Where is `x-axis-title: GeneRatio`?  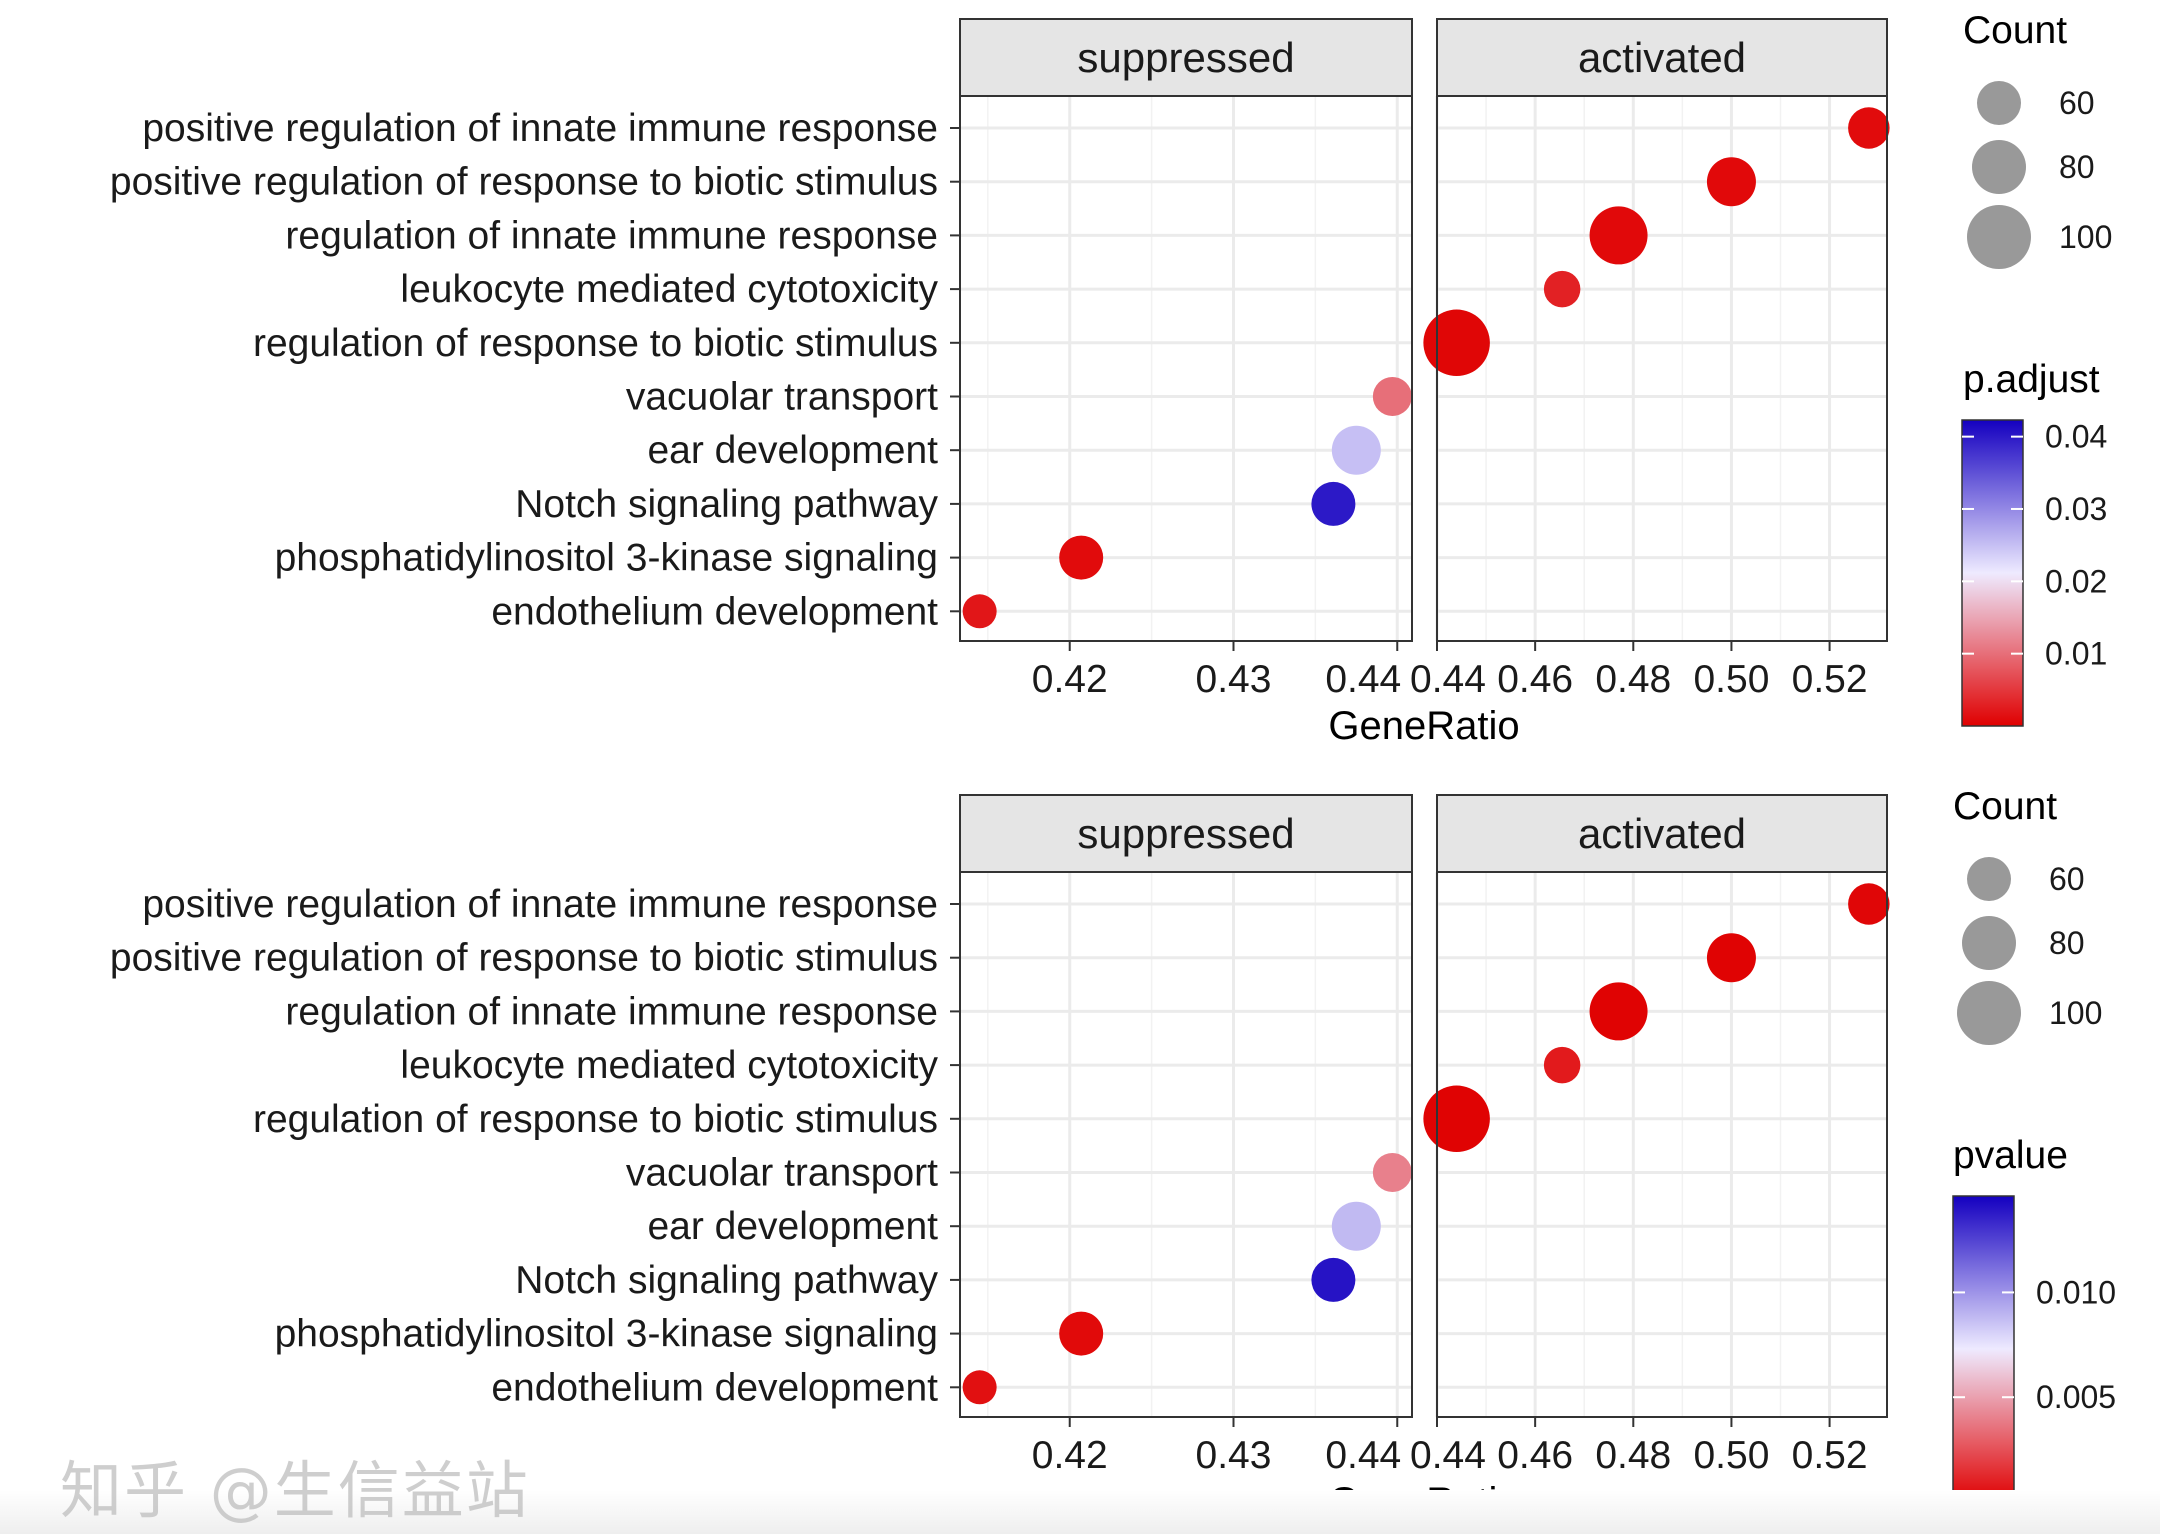
x-axis-title: GeneRatio is located at coordinates (1423, 726).